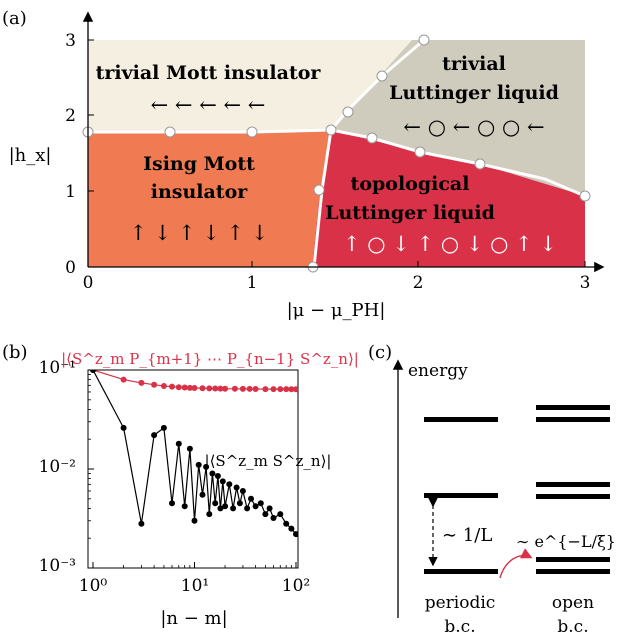 The image size is (641, 639). What do you see at coordinates (572, 627) in the screenshot?
I see `open-bc-label: b.c.` at bounding box center [572, 627].